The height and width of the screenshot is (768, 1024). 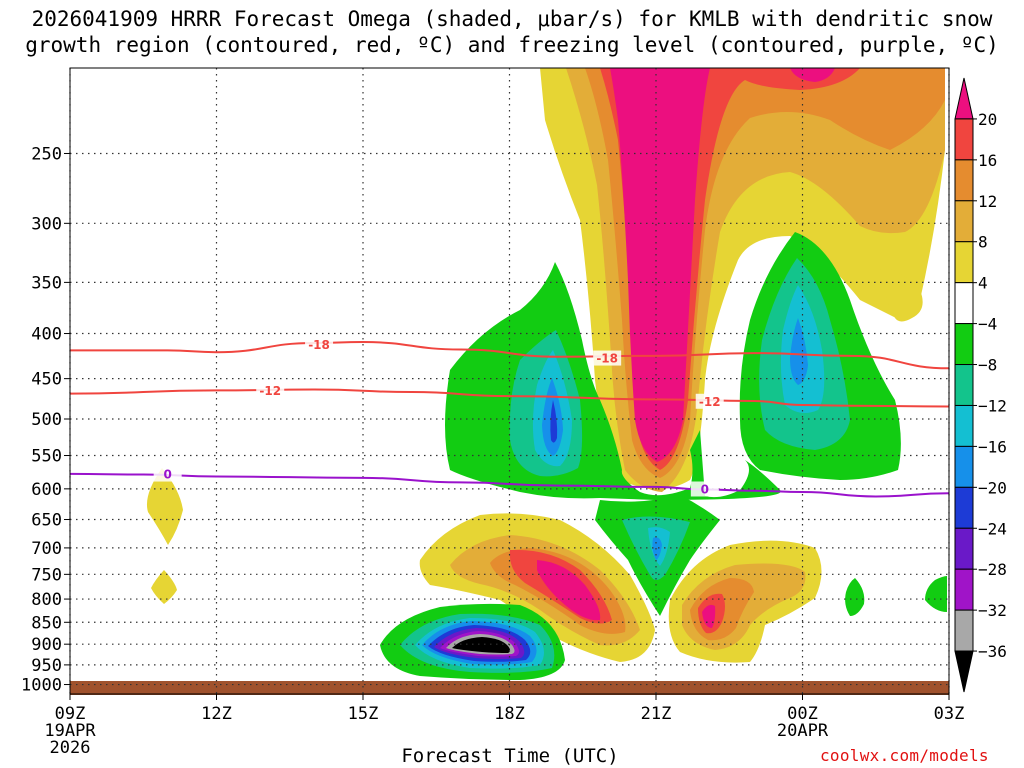 What do you see at coordinates (46, 154) in the screenshot?
I see `y-tick-label: 250` at bounding box center [46, 154].